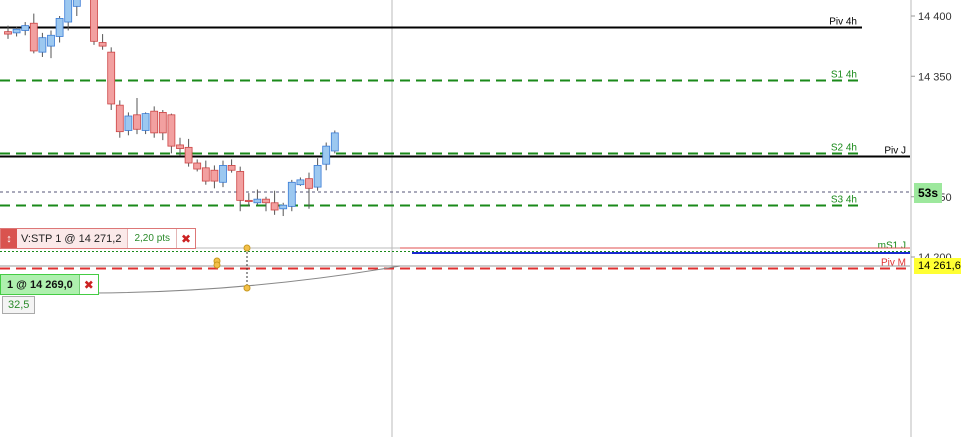 The image size is (961, 437). Describe the element at coordinates (844, 200) in the screenshot. I see `level-label: S3 4h` at that location.